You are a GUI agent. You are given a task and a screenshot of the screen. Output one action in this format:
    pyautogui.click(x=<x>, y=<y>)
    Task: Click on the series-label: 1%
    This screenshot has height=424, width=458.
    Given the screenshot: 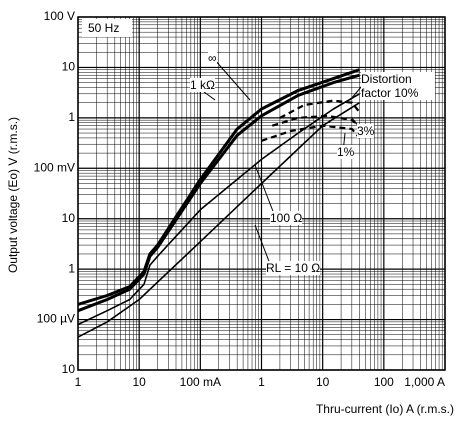 What is the action you would take?
    pyautogui.click(x=346, y=152)
    